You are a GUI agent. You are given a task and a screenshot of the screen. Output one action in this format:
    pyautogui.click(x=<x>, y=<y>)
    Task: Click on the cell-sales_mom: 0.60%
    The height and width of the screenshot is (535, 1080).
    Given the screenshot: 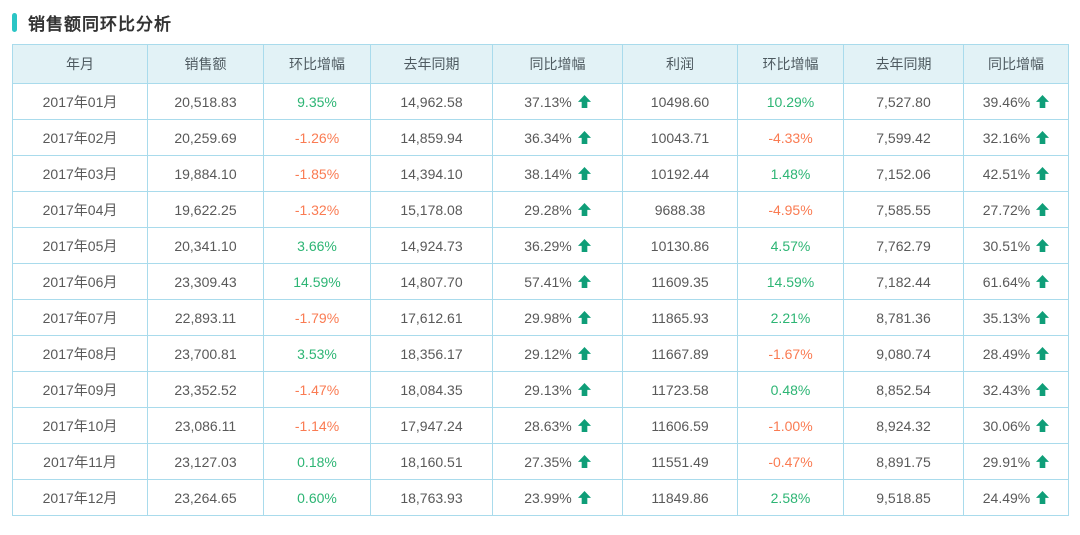 What is the action you would take?
    pyautogui.click(x=317, y=497)
    